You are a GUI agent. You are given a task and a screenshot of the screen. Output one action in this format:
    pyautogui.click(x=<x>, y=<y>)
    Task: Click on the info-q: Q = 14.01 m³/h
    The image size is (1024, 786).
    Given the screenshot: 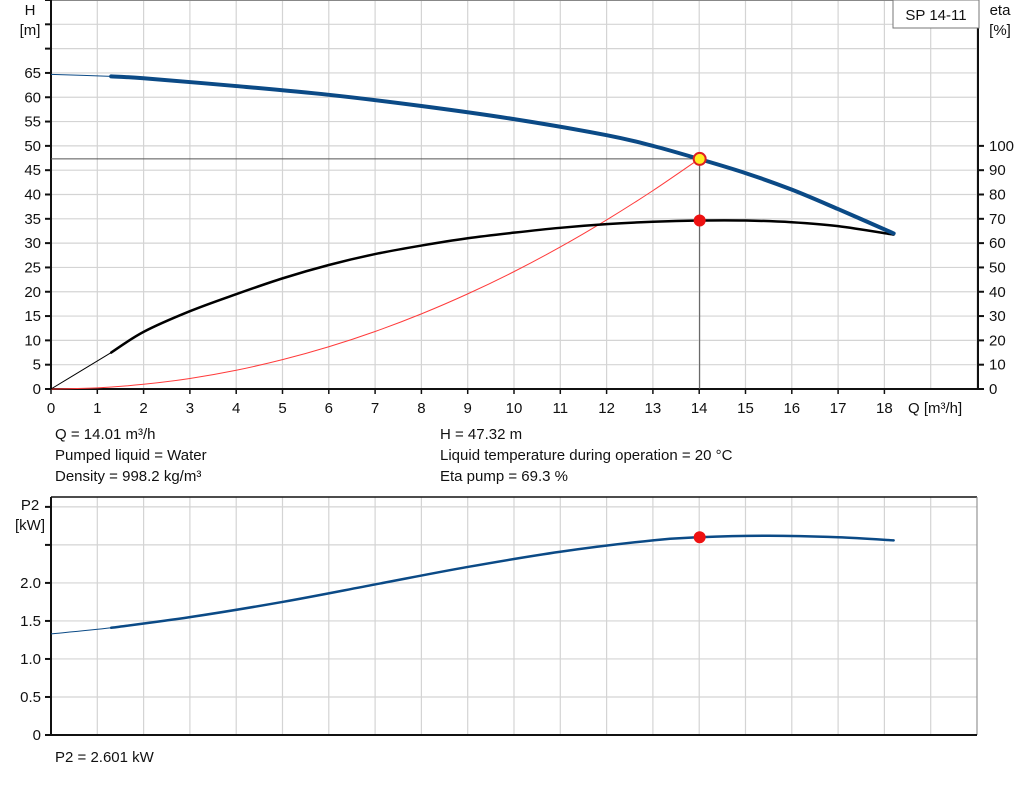 What is the action you would take?
    pyautogui.click(x=105, y=434)
    